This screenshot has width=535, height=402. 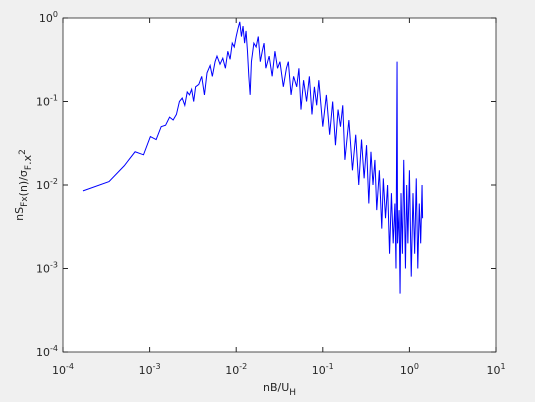 What do you see at coordinates (19, 214) in the screenshot?
I see `label-part: nS` at bounding box center [19, 214].